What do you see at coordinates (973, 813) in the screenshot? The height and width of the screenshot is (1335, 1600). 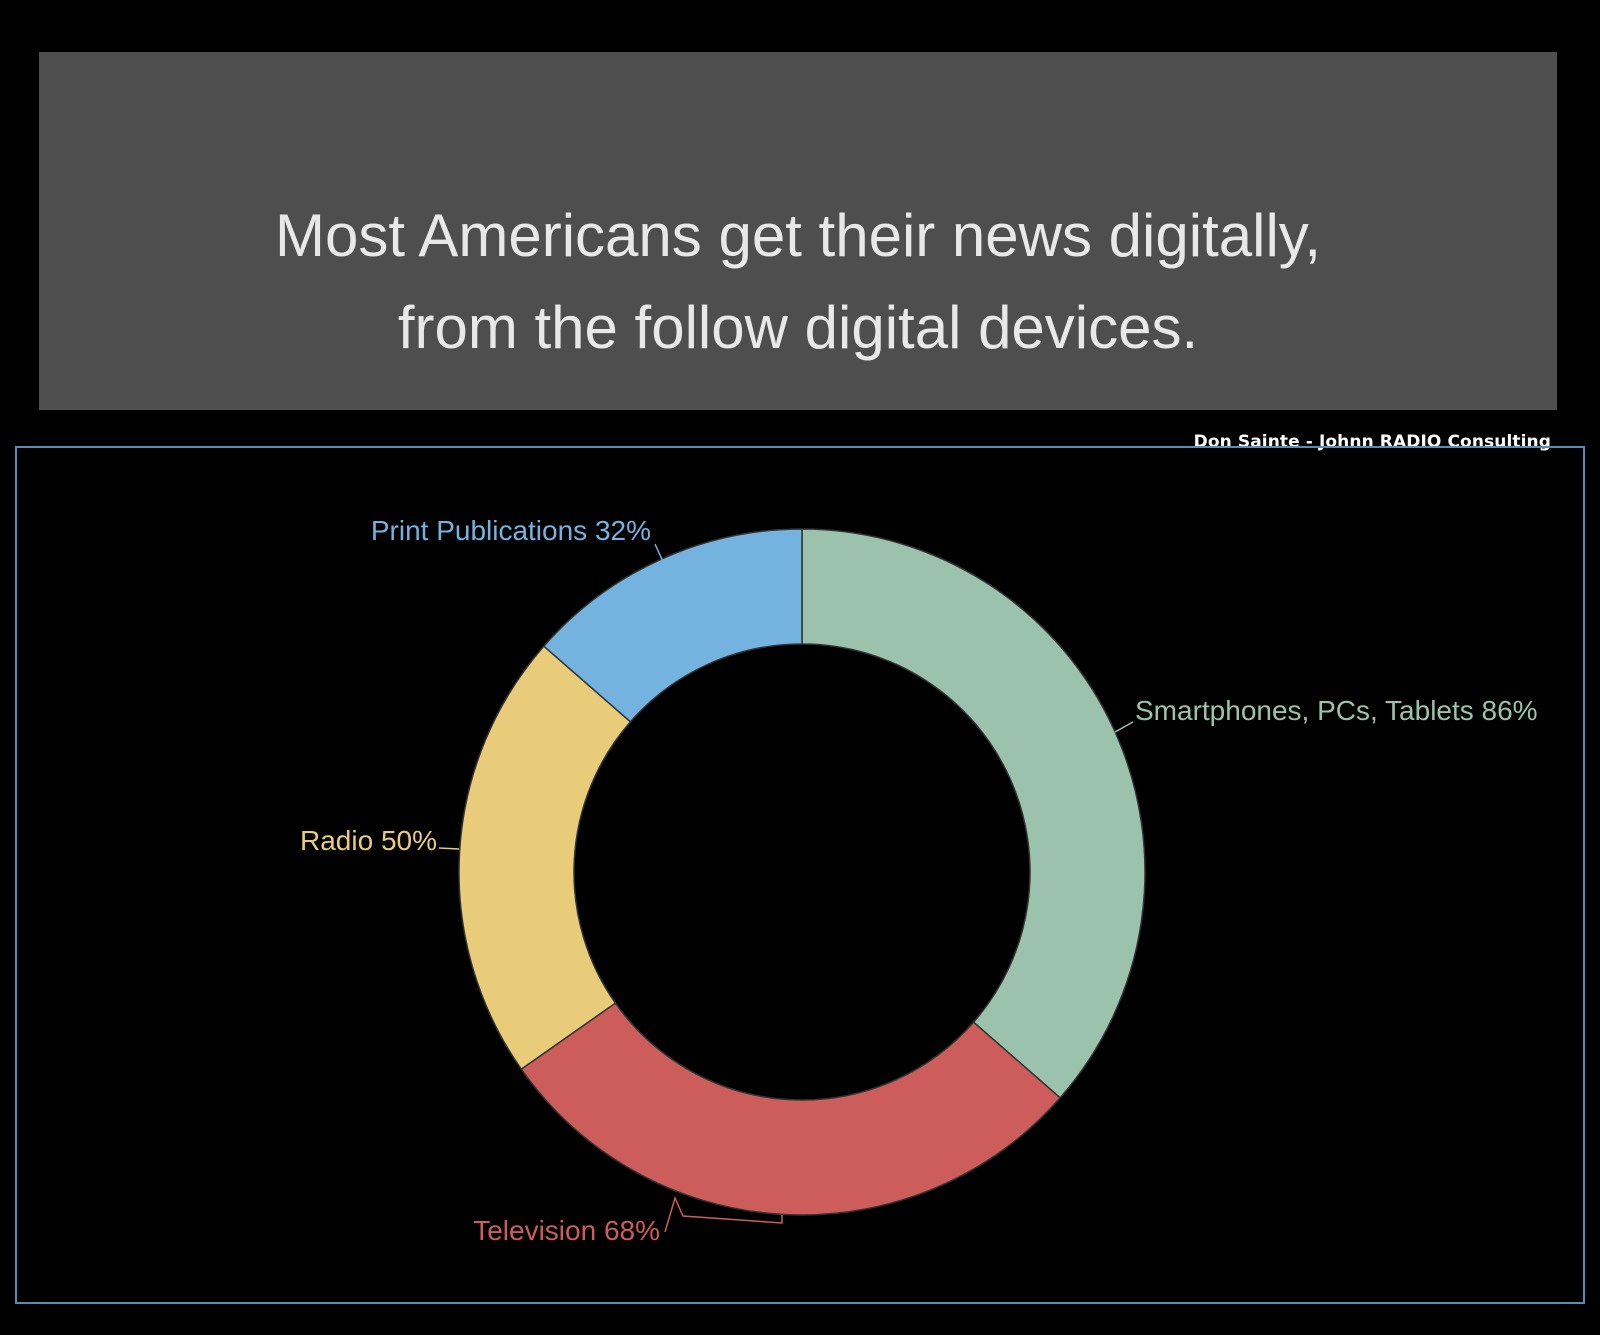 I see `slice-smartphones-pcs-tablets` at bounding box center [973, 813].